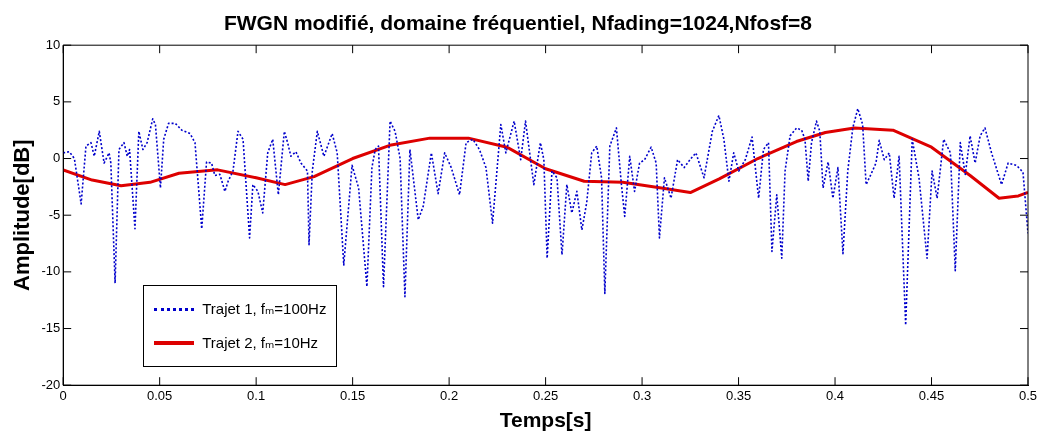 The width and height of the screenshot is (1050, 444). What do you see at coordinates (264, 309) in the screenshot?
I see `legend-label: Trajet 1, fₘ=100Hz` at bounding box center [264, 309].